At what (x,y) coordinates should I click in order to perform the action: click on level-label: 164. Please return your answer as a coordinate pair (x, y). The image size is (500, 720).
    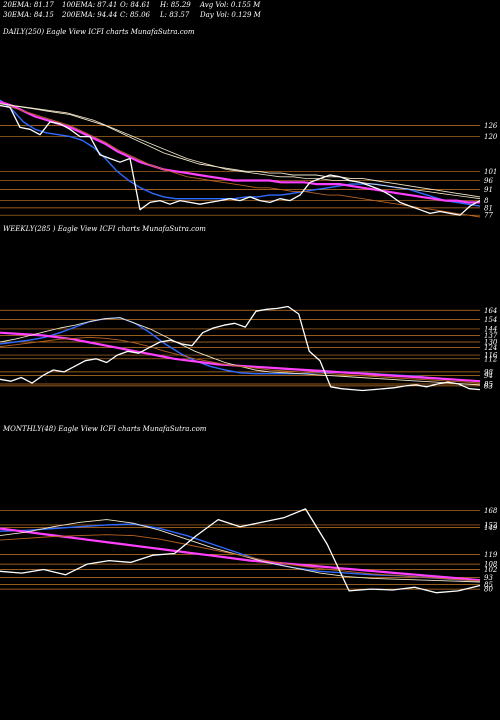
    Looking at the image, I should click on (490, 311).